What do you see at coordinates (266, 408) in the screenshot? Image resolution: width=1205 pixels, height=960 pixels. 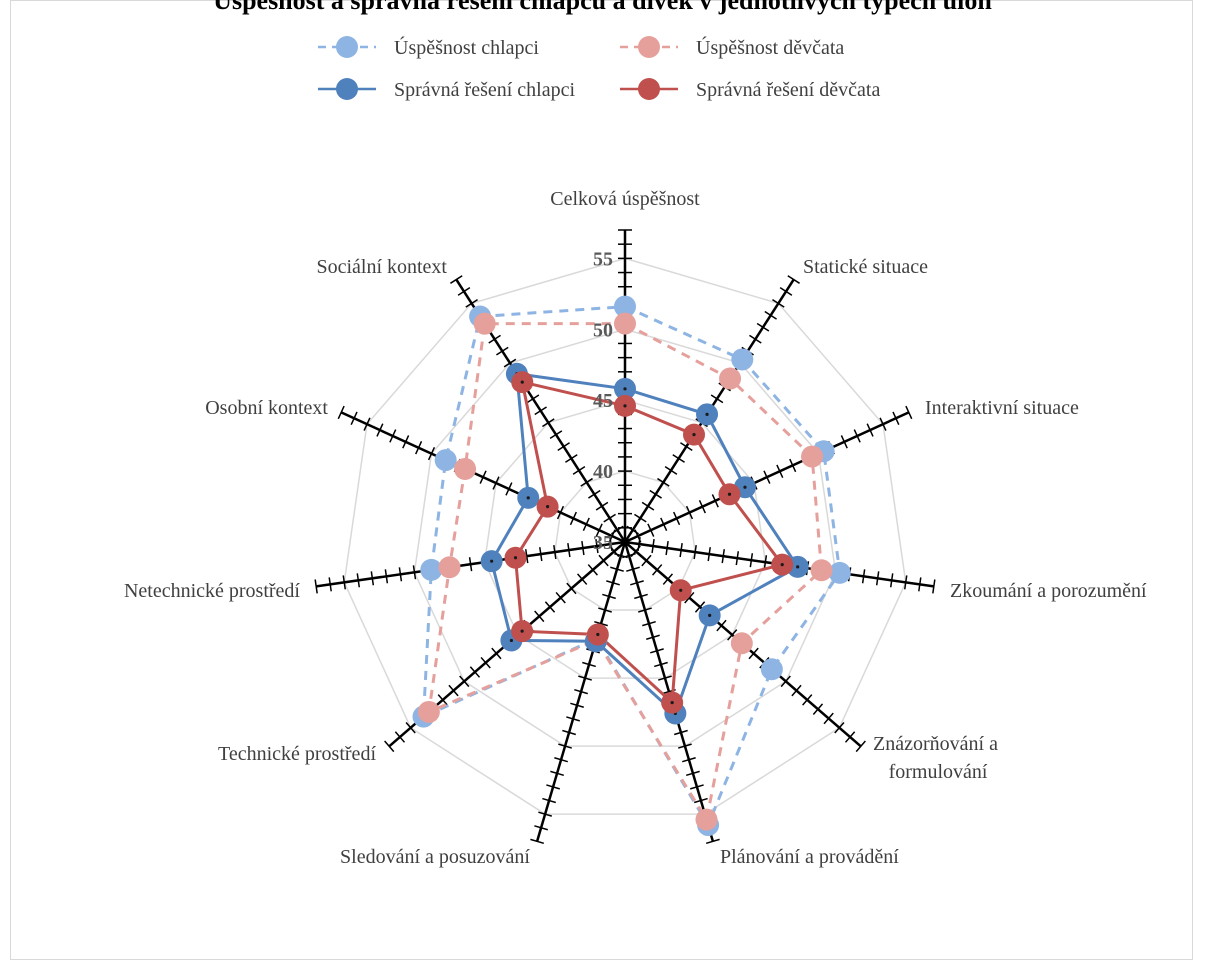 I see `category-label-9: Osobní kontext` at bounding box center [266, 408].